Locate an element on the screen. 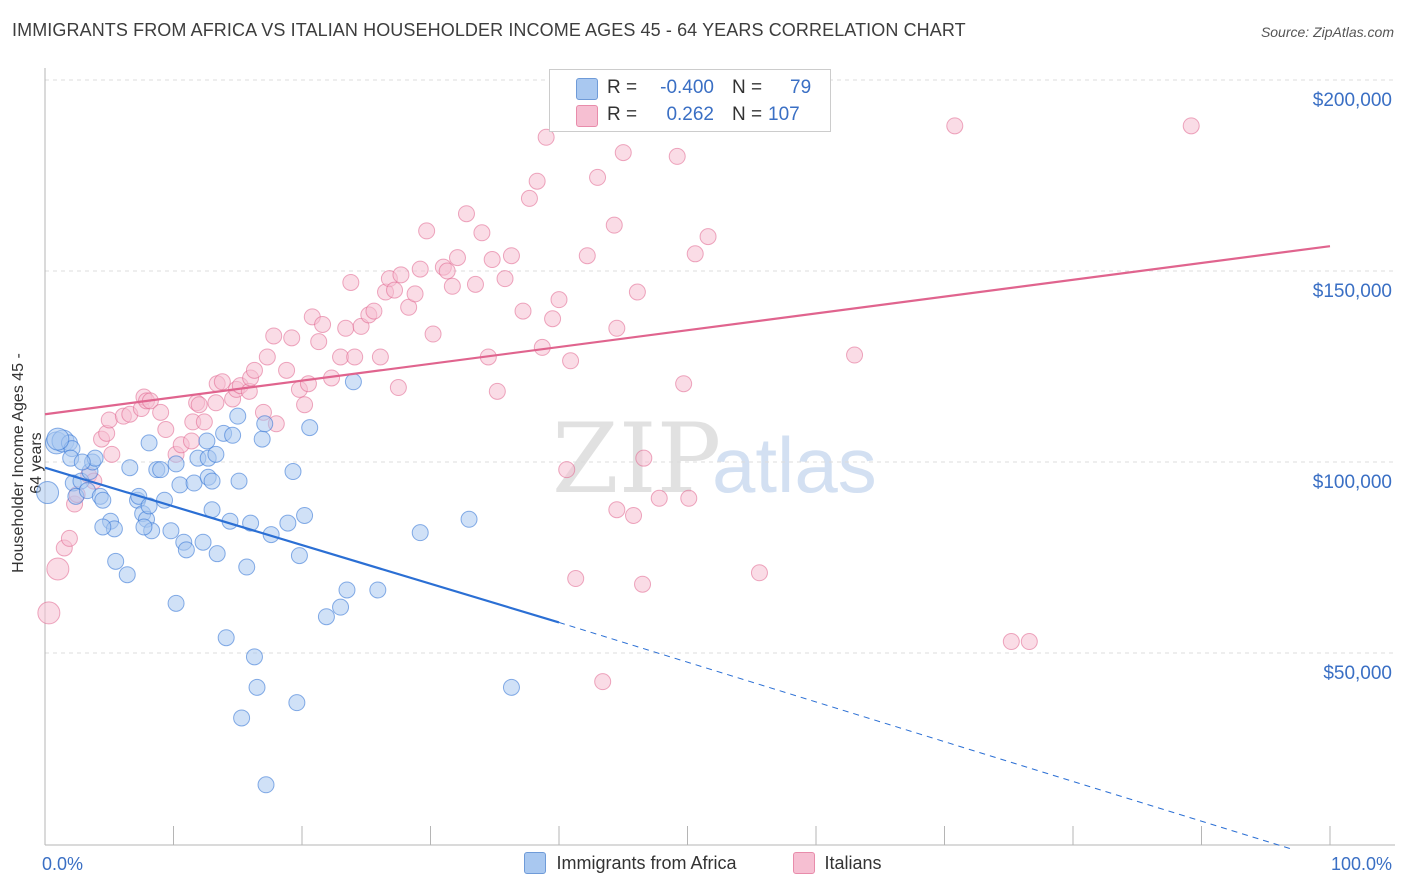  x-tick-label: 100.0% is located at coordinates (1361, 864).